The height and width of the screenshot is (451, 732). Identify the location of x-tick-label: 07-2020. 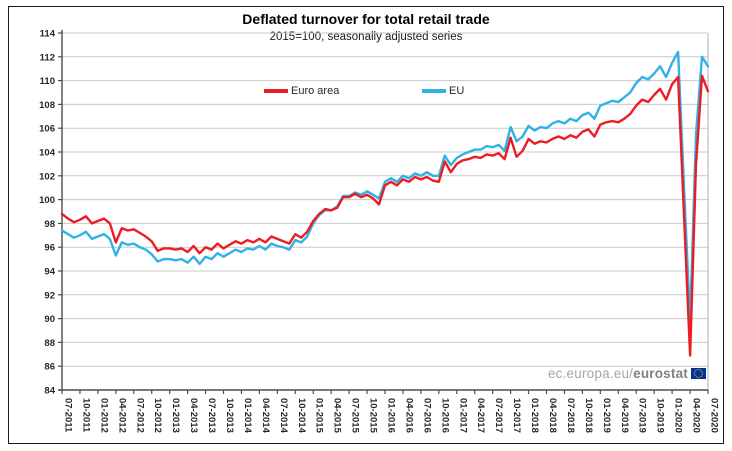
(714, 415).